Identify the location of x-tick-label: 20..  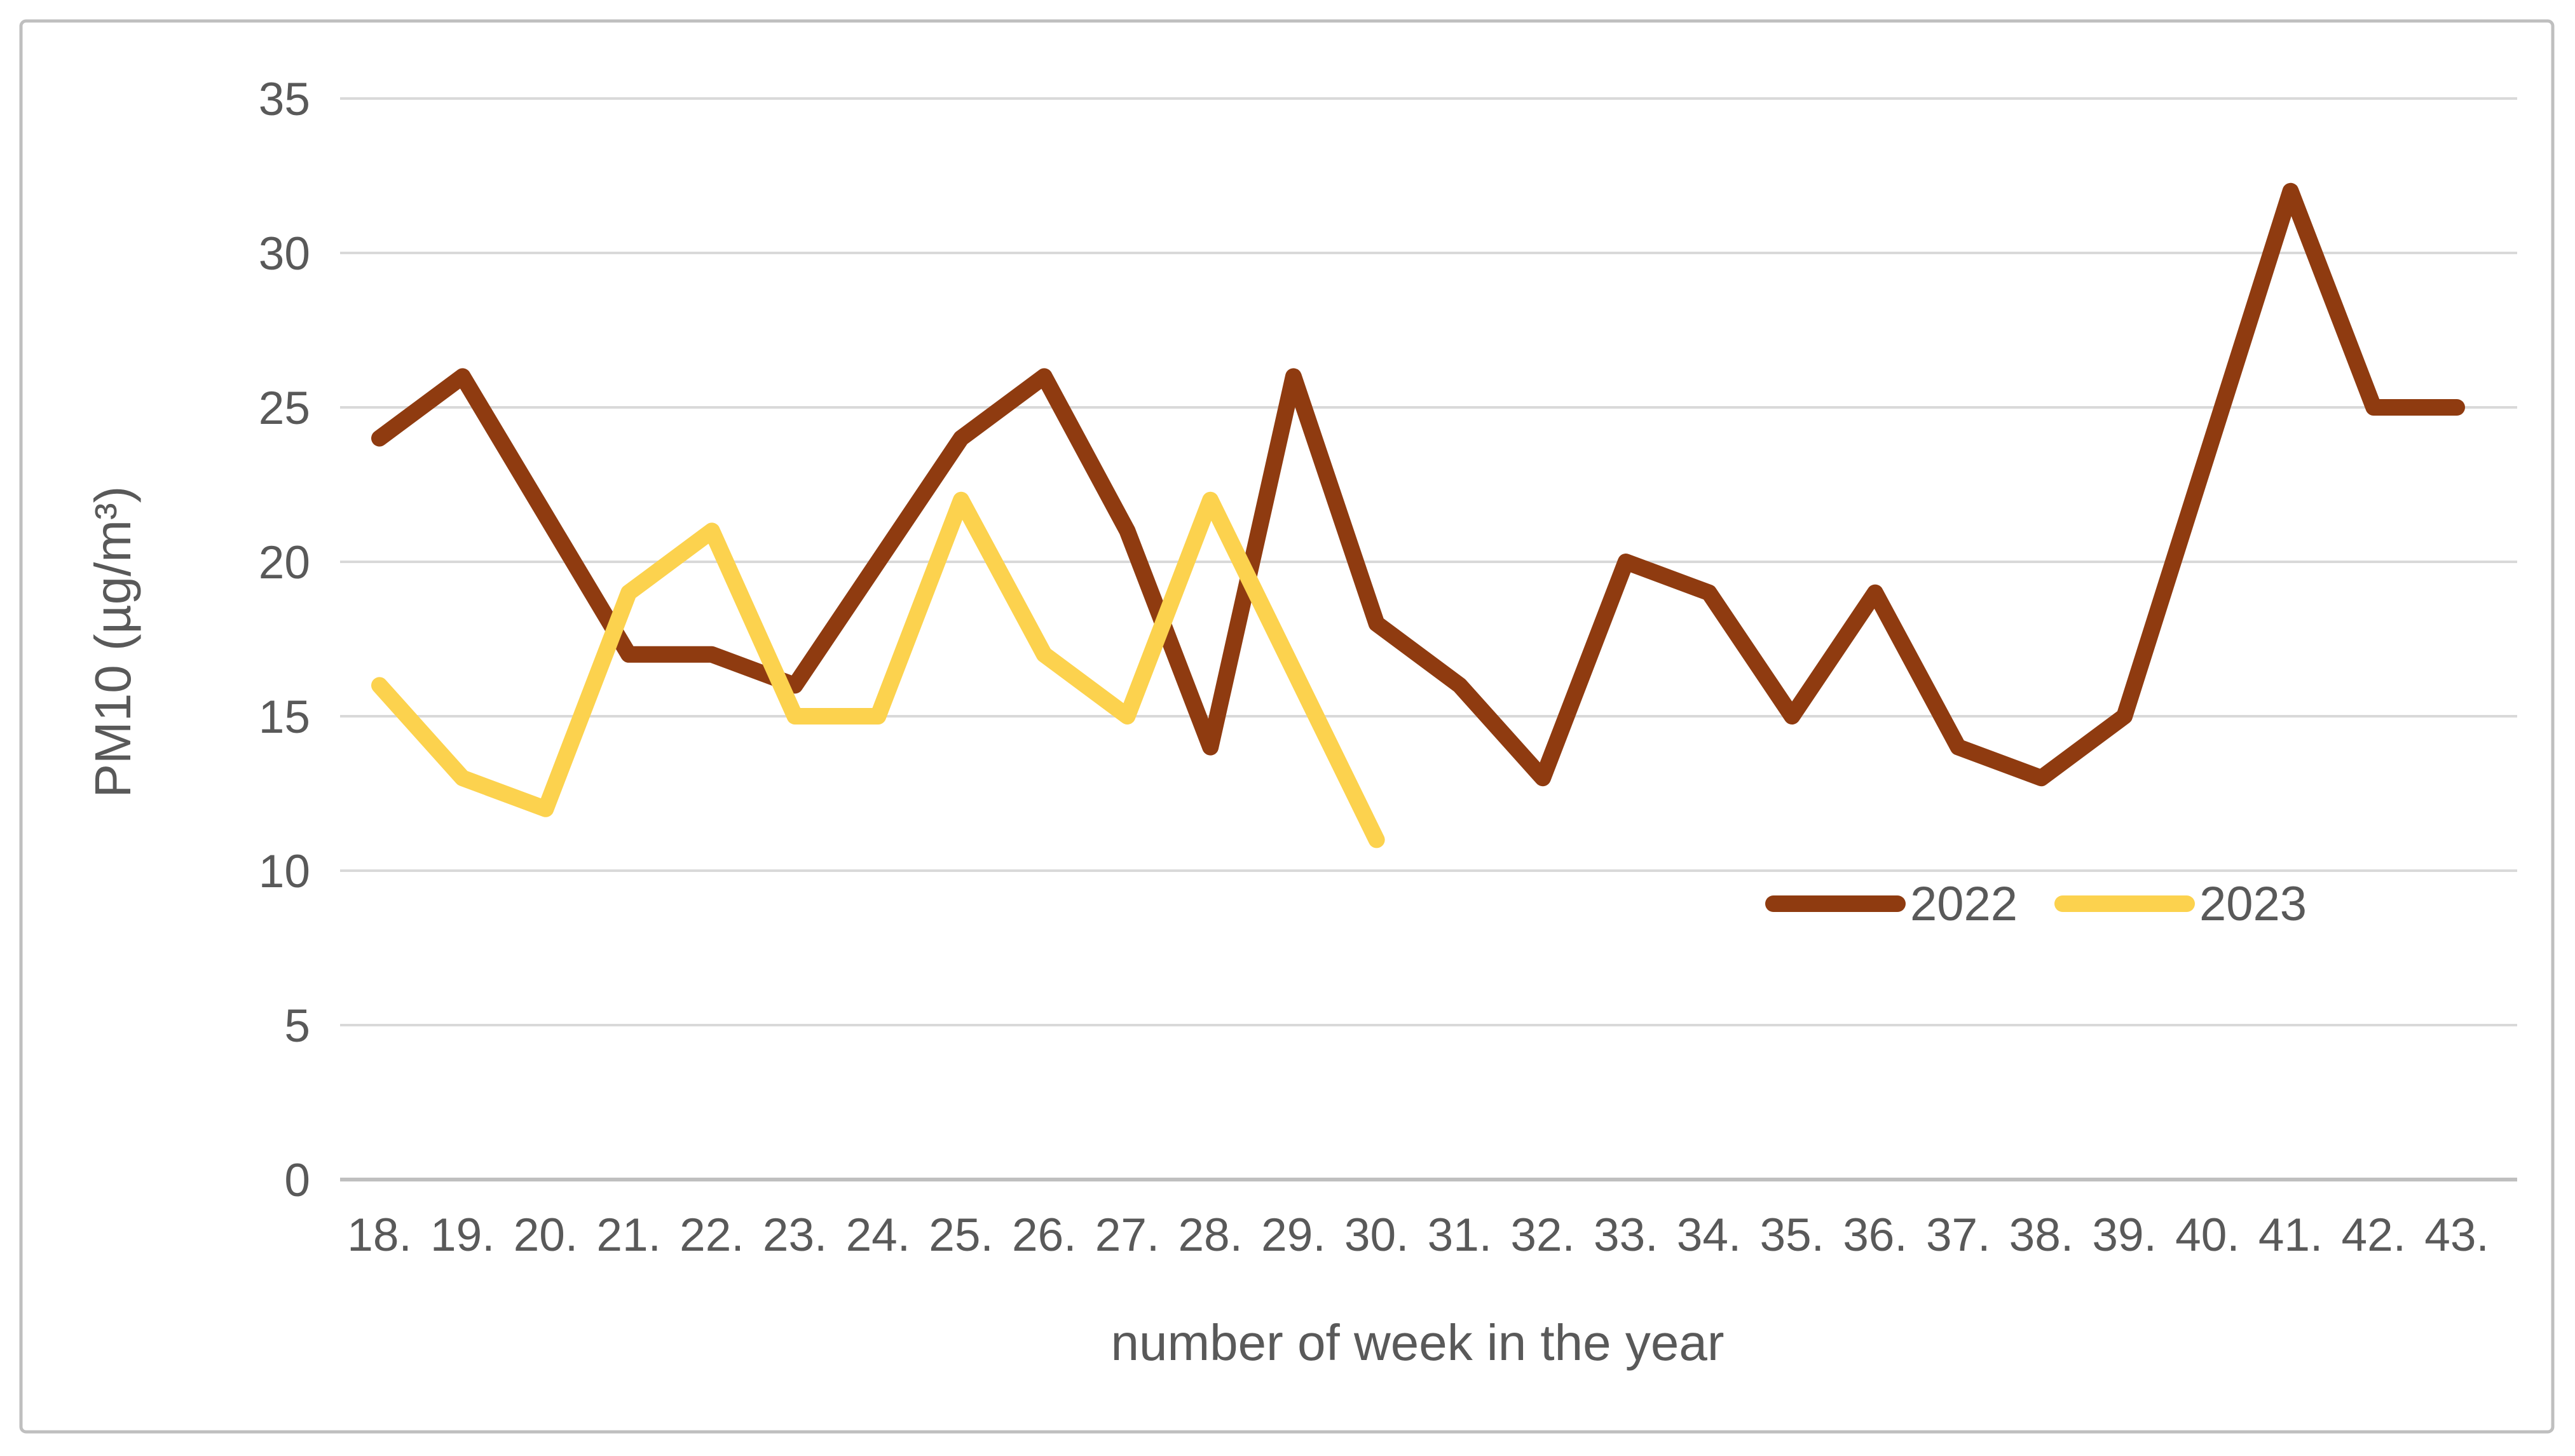
(546, 1235).